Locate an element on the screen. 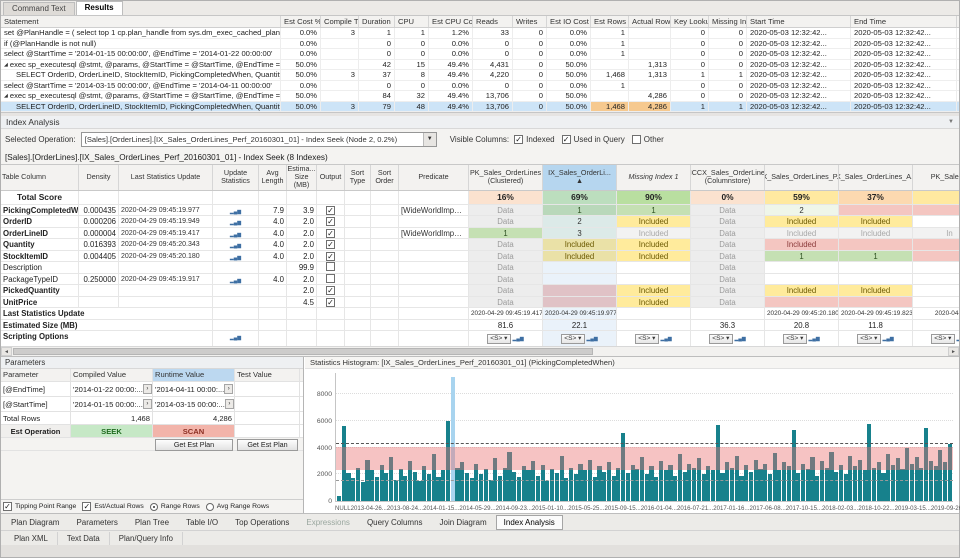 This screenshot has height=558, width=960. column-header-compile-time: Compile Time is located at coordinates (340, 21).